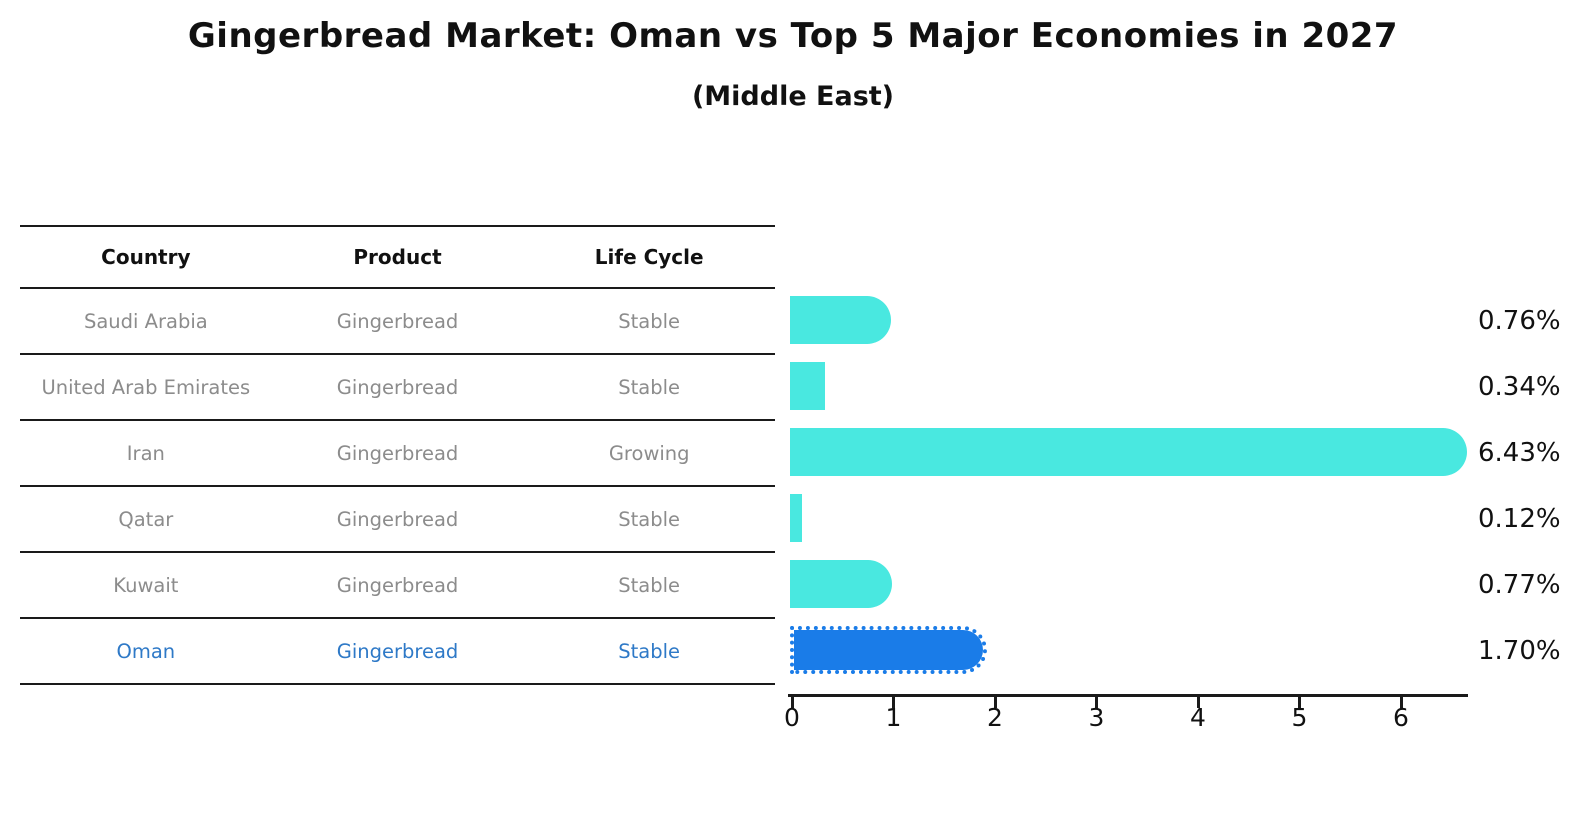  I want to click on bar-qatar, so click(796, 518).